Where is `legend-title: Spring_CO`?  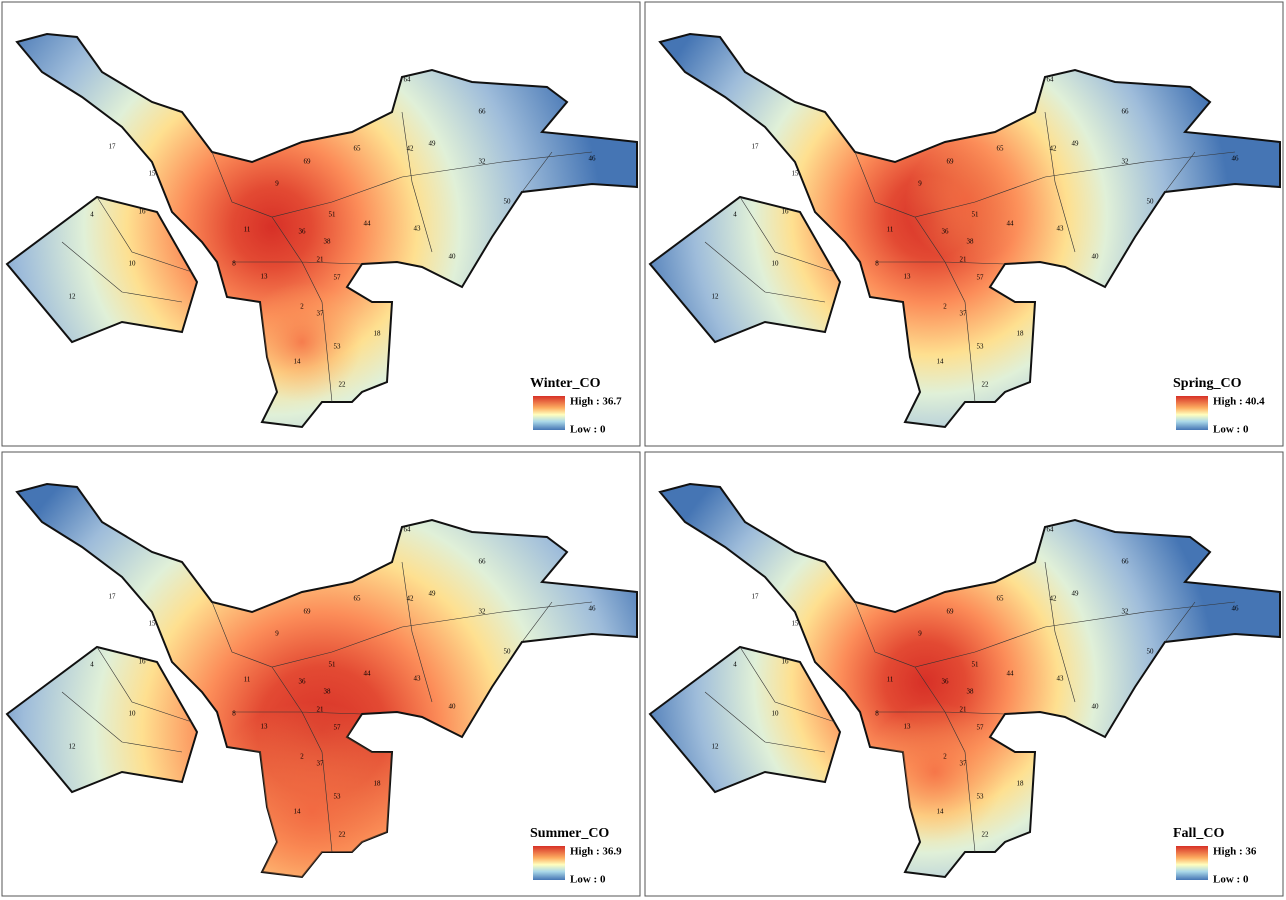
legend-title: Spring_CO is located at coordinates (1207, 383).